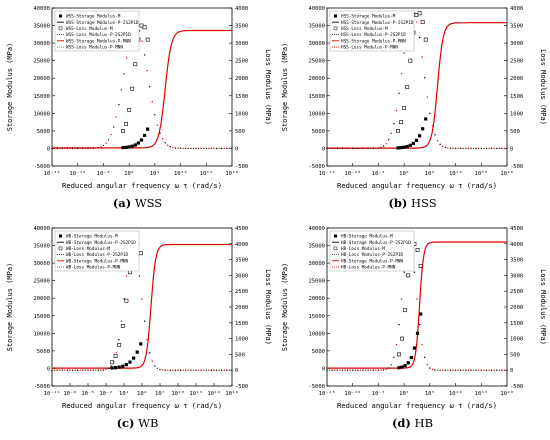  I want to click on y2-tick-label: 500, so click(515, 132).